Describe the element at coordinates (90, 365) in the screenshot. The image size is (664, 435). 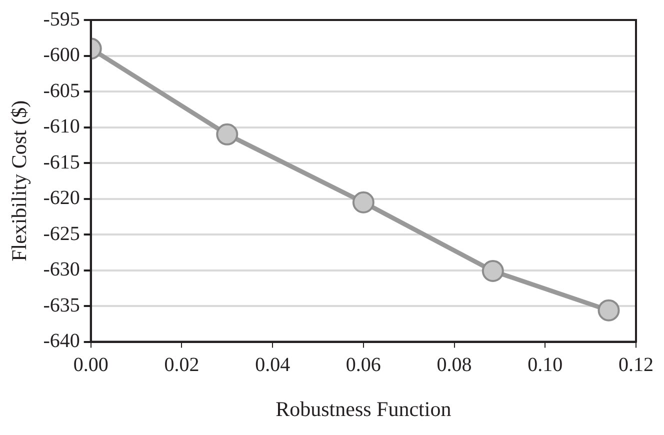
I see `x-tick-label: 0.00` at that location.